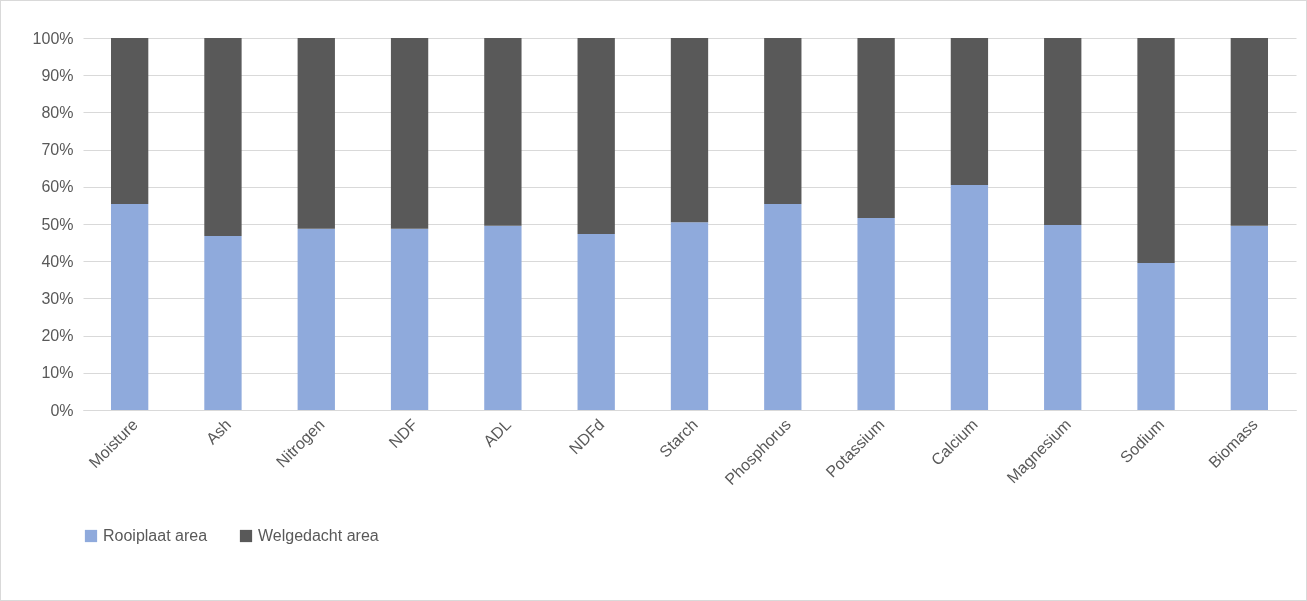 The image size is (1307, 601). Describe the element at coordinates (318, 535) in the screenshot. I see `legend-label: Welgedacht area` at that location.